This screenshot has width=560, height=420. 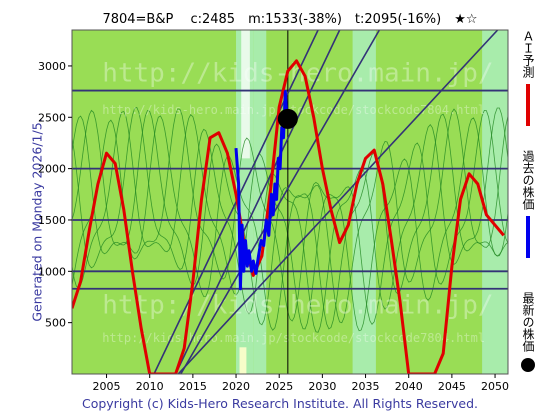 I want to click on x-tick-label: 2005, so click(x=107, y=386).